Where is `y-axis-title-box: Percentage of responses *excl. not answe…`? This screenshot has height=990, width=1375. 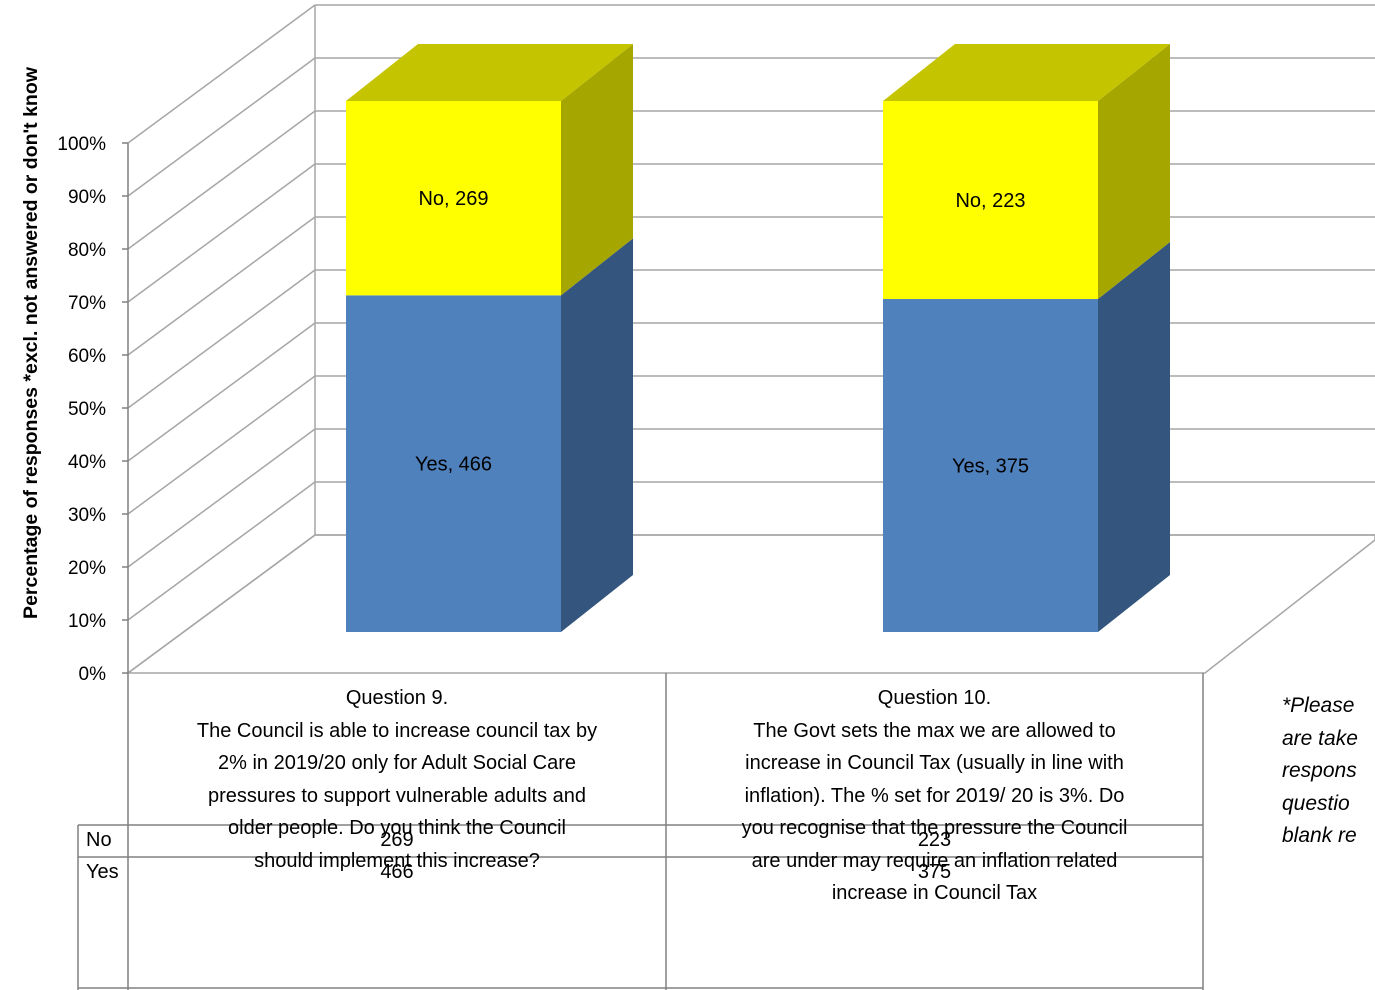 y-axis-title-box: Percentage of responses *excl. not answe… is located at coordinates (31, 342).